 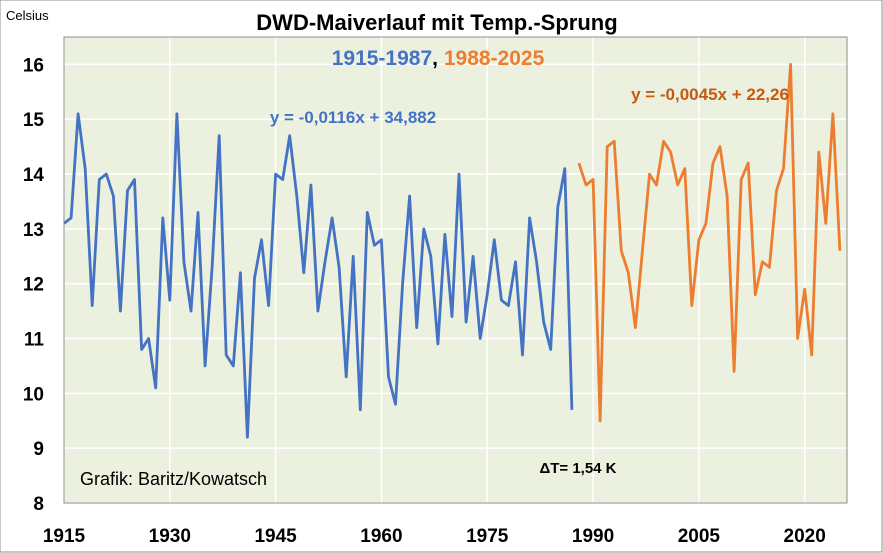 I want to click on y-tick-label: 14, so click(x=34, y=175).